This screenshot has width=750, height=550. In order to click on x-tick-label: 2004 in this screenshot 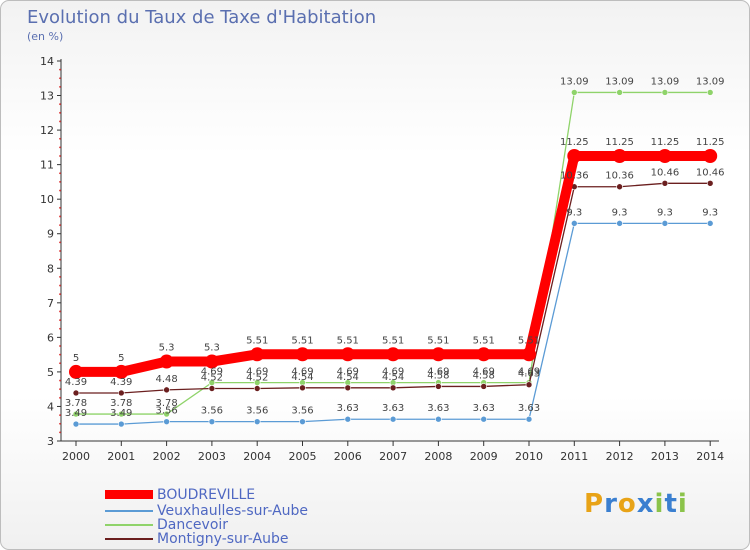, I will do `click(257, 456)`.